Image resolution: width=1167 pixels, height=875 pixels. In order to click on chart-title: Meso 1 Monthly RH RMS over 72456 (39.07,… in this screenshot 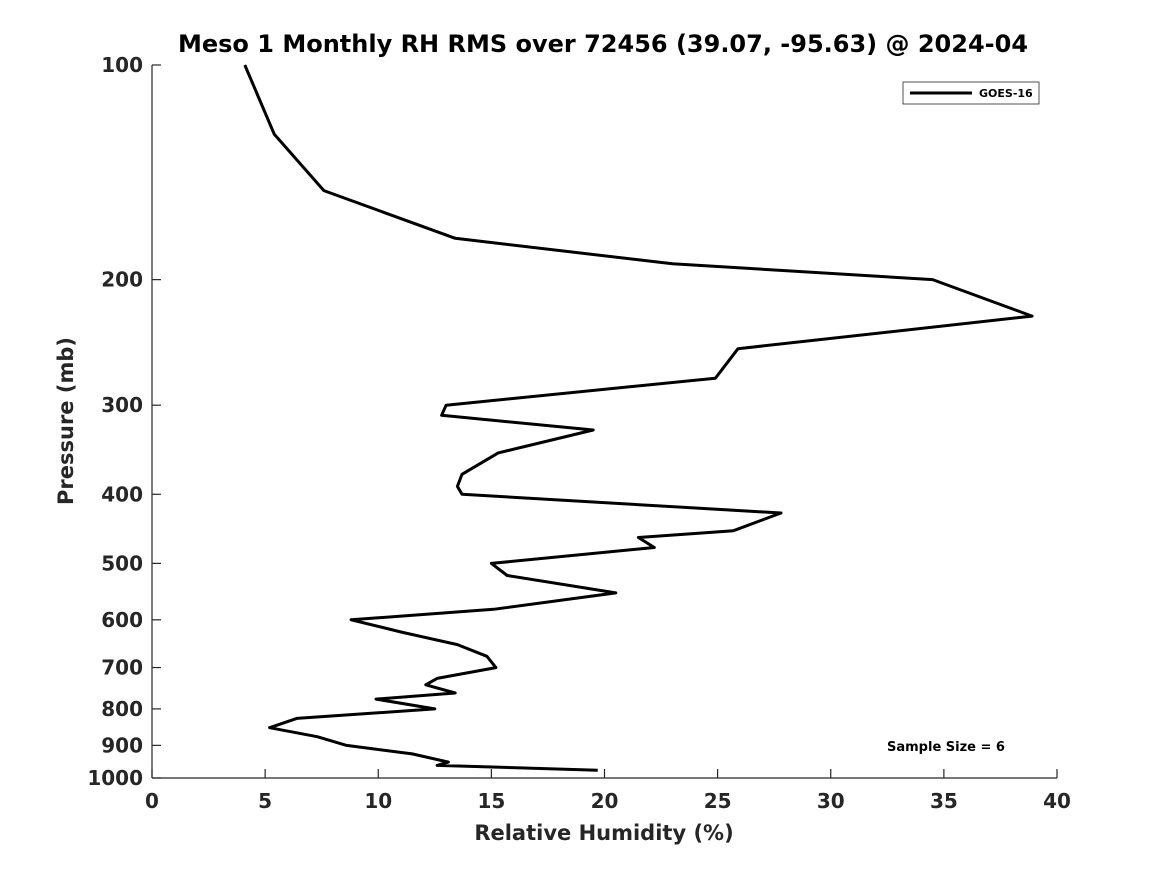, I will do `click(603, 44)`.